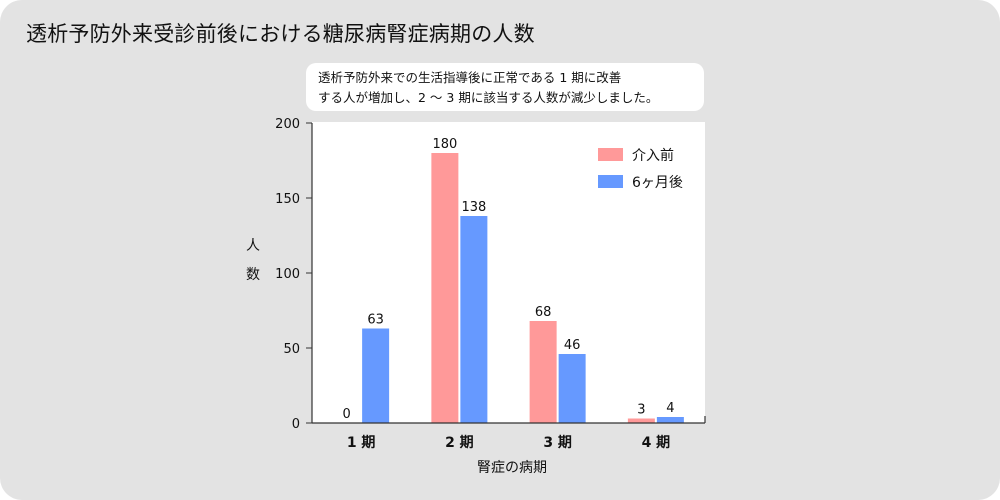 The height and width of the screenshot is (500, 1000). What do you see at coordinates (653, 155) in the screenshot?
I see `legend-label: 介入前` at bounding box center [653, 155].